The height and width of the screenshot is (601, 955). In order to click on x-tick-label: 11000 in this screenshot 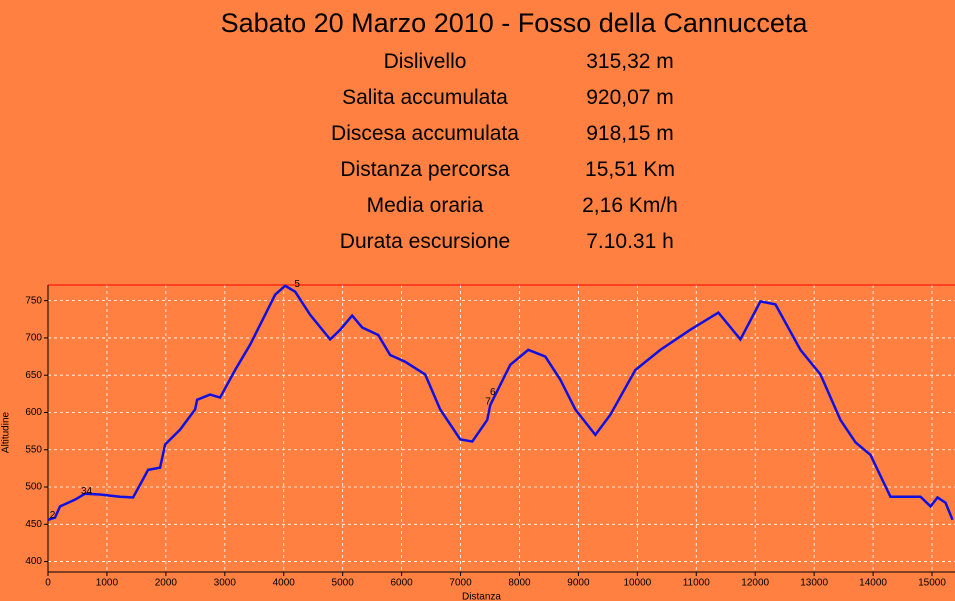, I will do `click(697, 583)`.